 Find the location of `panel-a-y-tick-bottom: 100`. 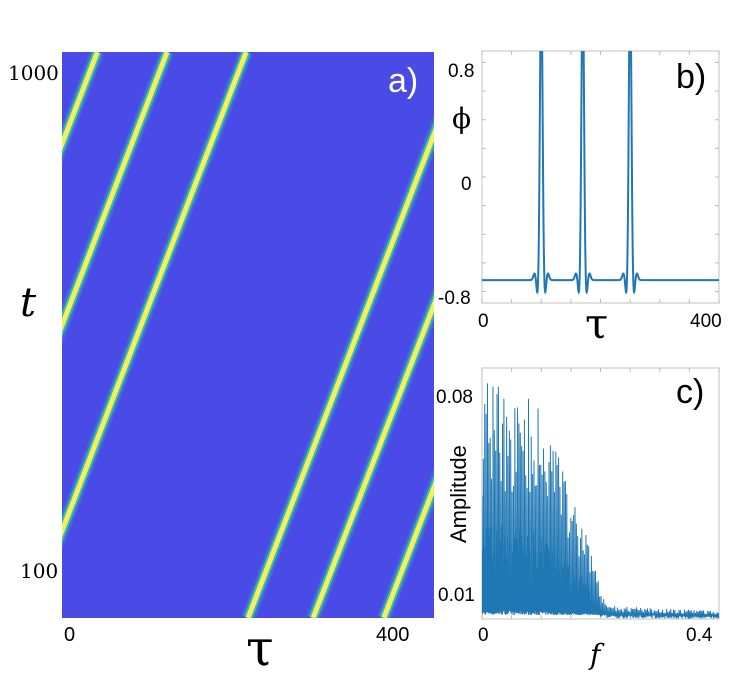

panel-a-y-tick-bottom: 100 is located at coordinates (39, 571).